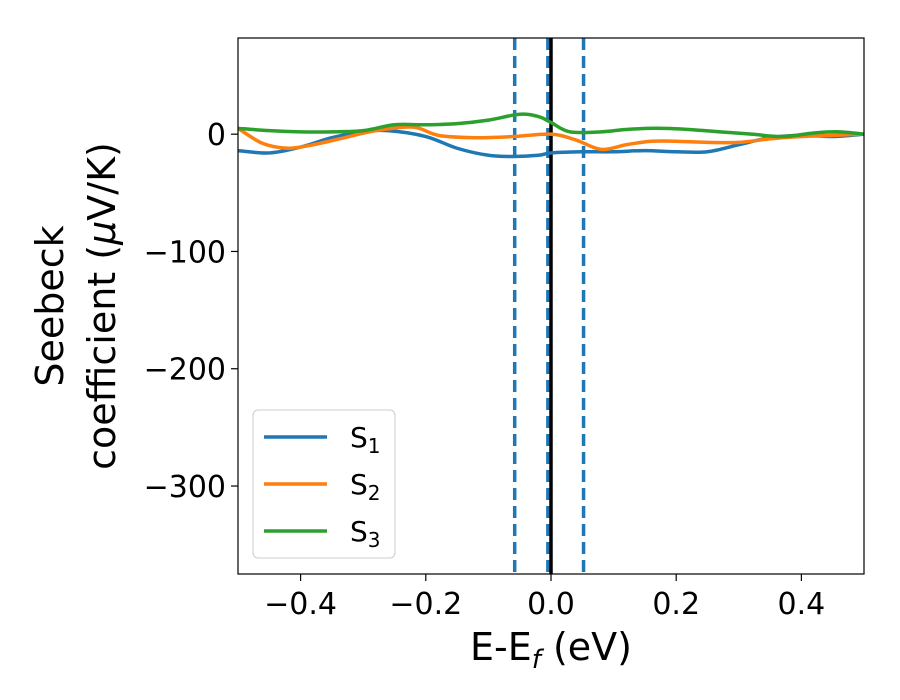 This screenshot has height=700, width=900. I want to click on x-axis-label-unit: (eV), so click(586, 647).